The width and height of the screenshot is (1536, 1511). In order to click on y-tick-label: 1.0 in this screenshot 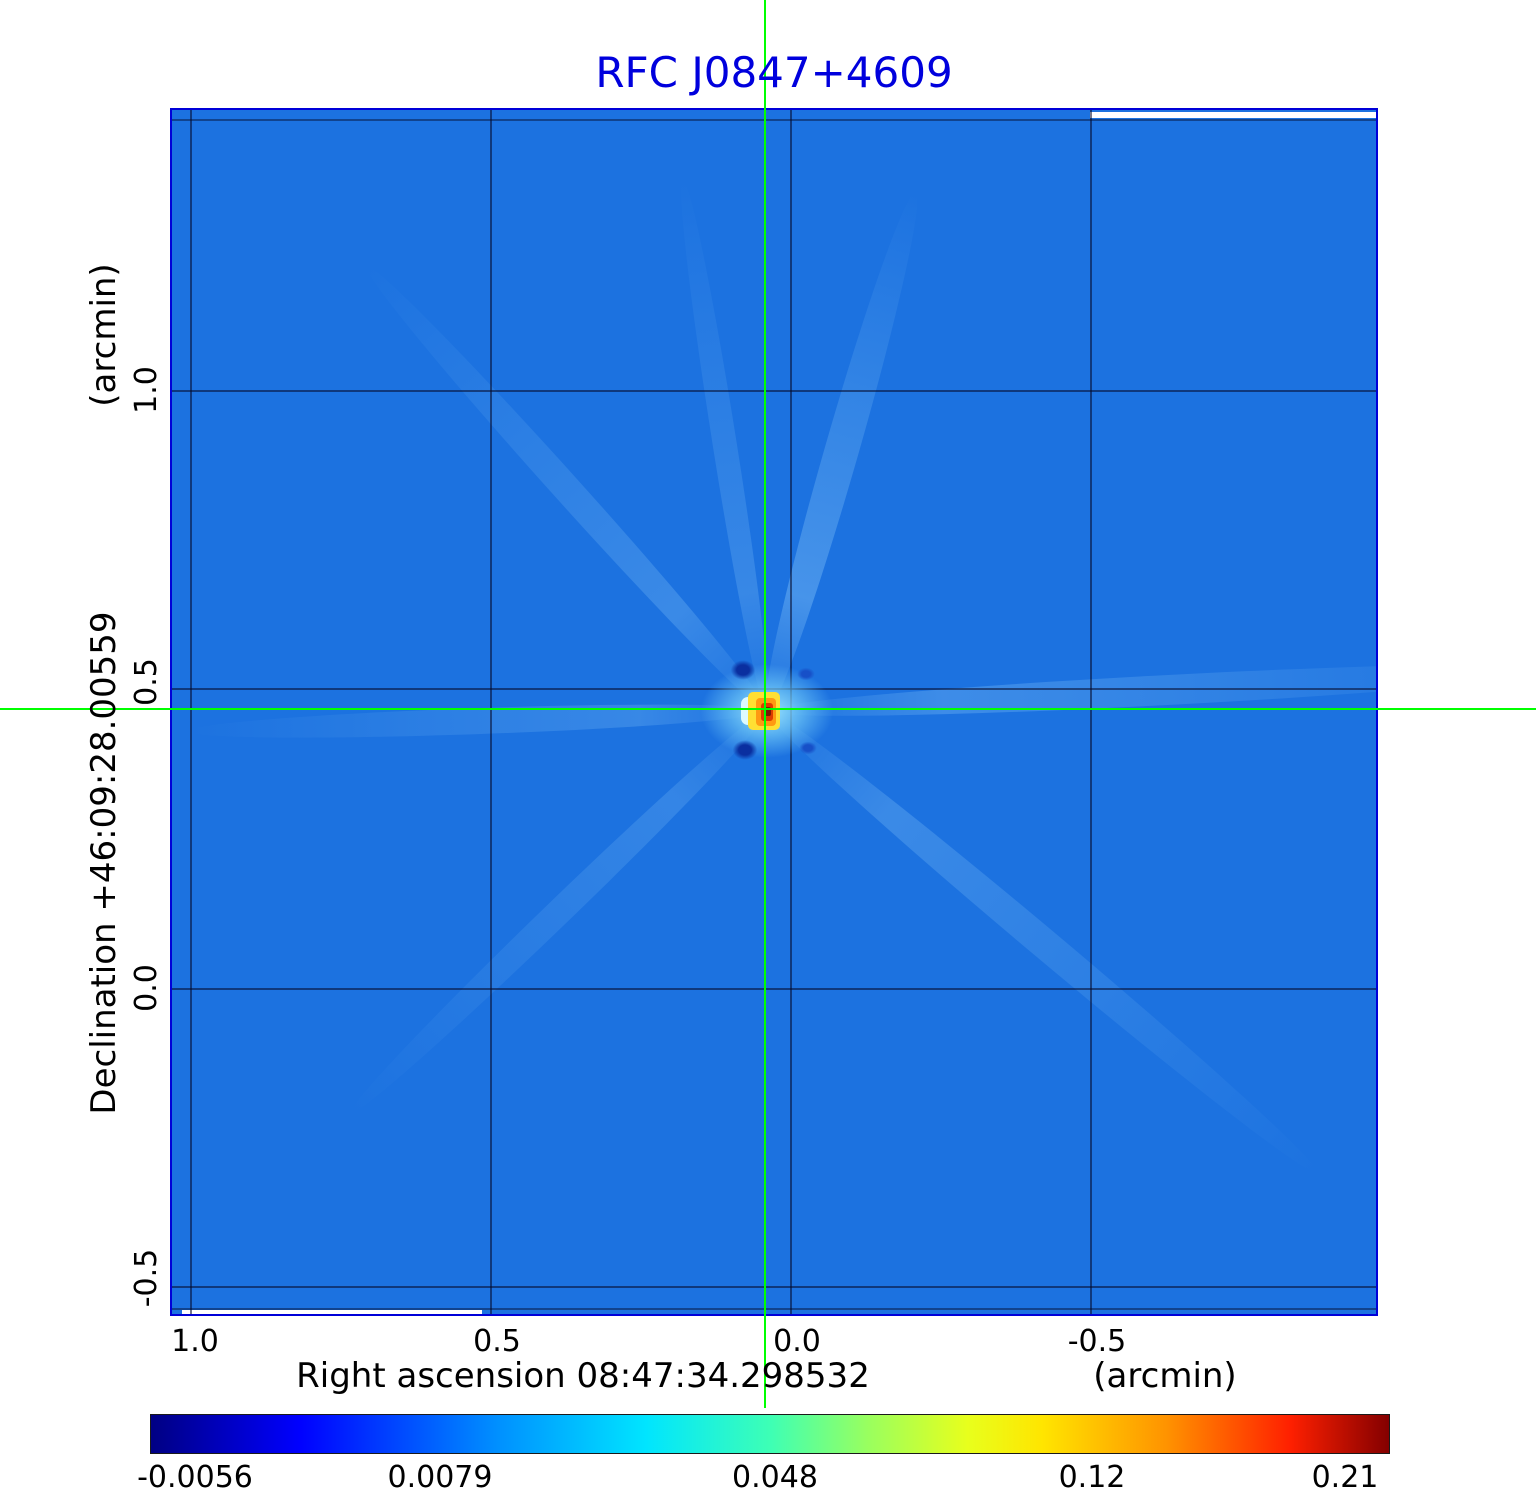, I will do `click(146, 390)`.